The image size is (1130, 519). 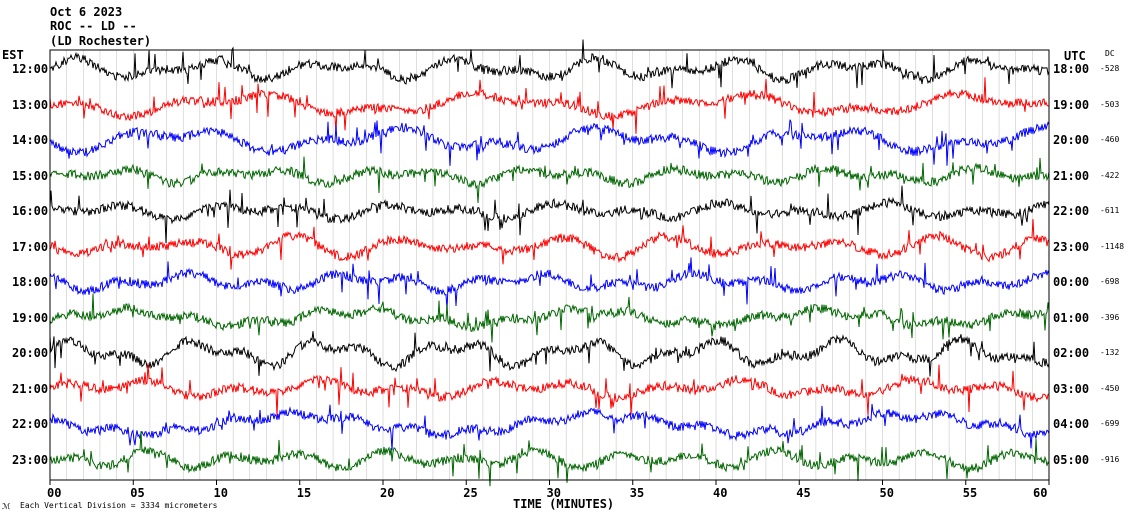 What do you see at coordinates (30, 317) in the screenshot?
I see `est-hour-label: 19:00` at bounding box center [30, 317].